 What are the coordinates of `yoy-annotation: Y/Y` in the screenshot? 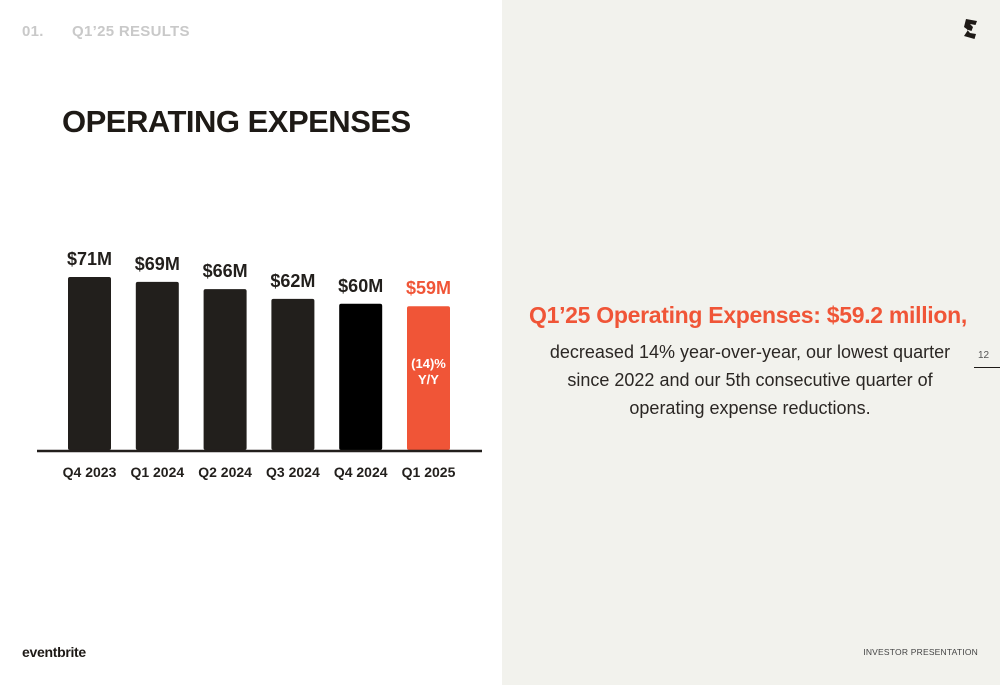 It's located at (428, 379).